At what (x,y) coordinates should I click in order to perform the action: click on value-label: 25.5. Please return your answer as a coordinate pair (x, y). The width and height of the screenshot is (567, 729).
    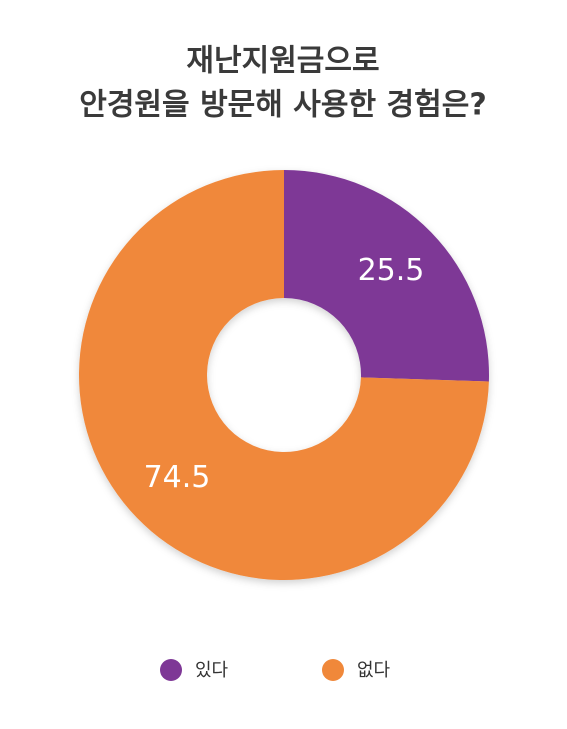
    Looking at the image, I should click on (391, 270).